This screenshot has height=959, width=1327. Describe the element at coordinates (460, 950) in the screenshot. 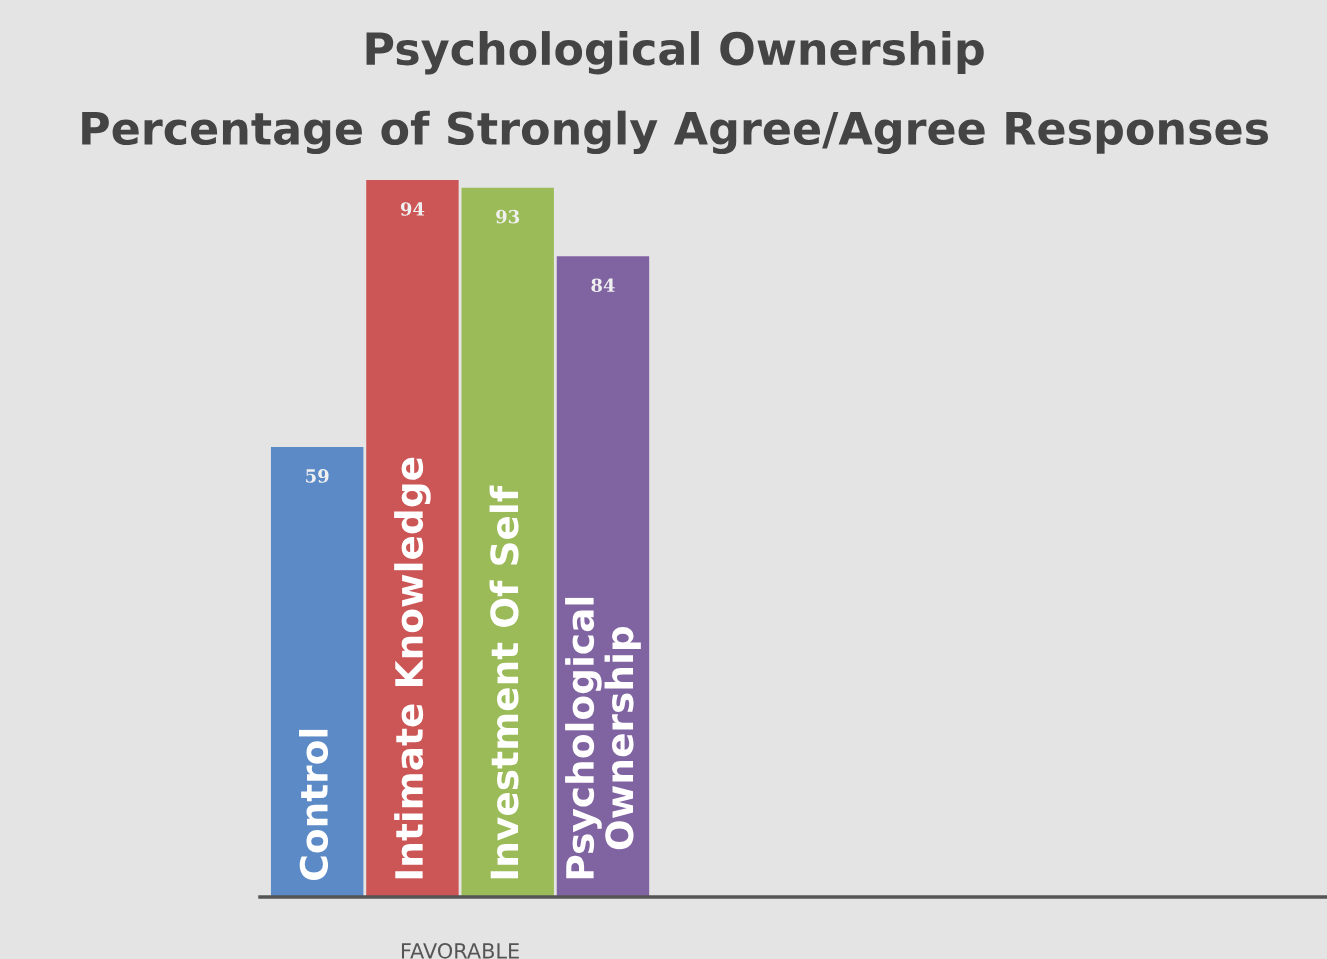

I see `x-axis-title: FAVORABLE` at that location.